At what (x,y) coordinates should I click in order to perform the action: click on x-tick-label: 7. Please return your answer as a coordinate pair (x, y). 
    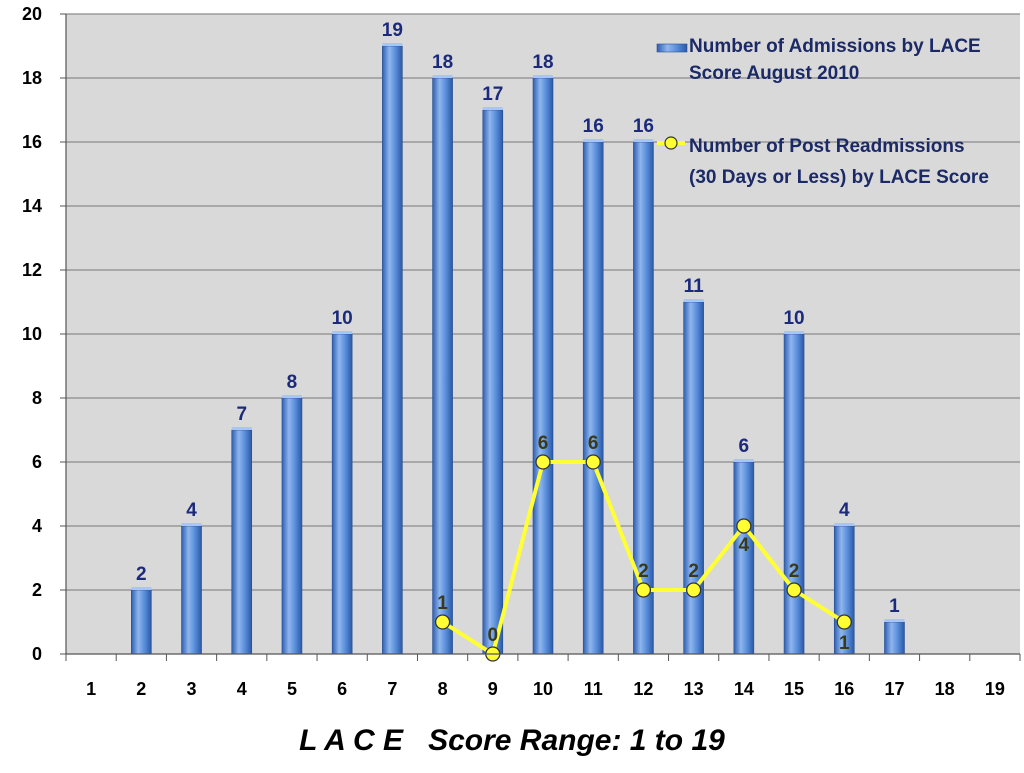
    Looking at the image, I should click on (392, 689).